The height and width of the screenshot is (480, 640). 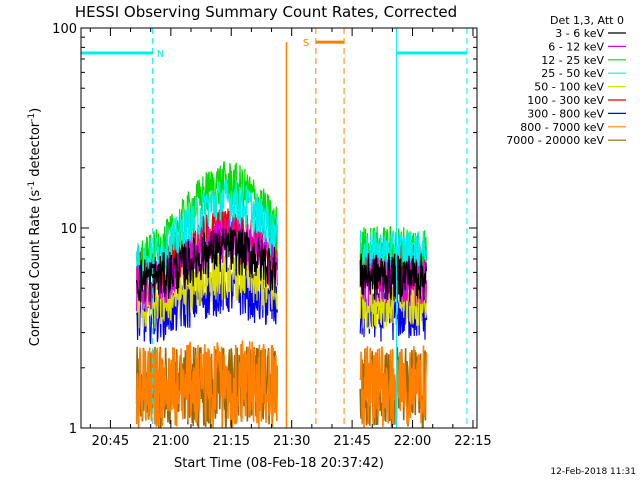 What do you see at coordinates (35, 110) in the screenshot?
I see `y-axis-label-end: )` at bounding box center [35, 110].